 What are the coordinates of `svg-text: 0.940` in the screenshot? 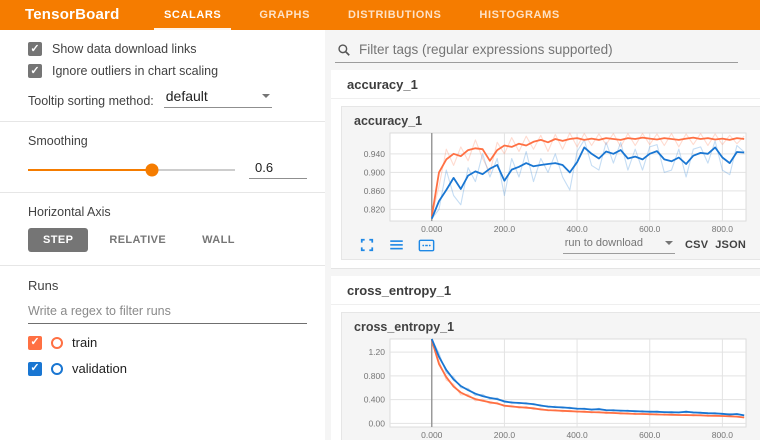 It's located at (375, 154).